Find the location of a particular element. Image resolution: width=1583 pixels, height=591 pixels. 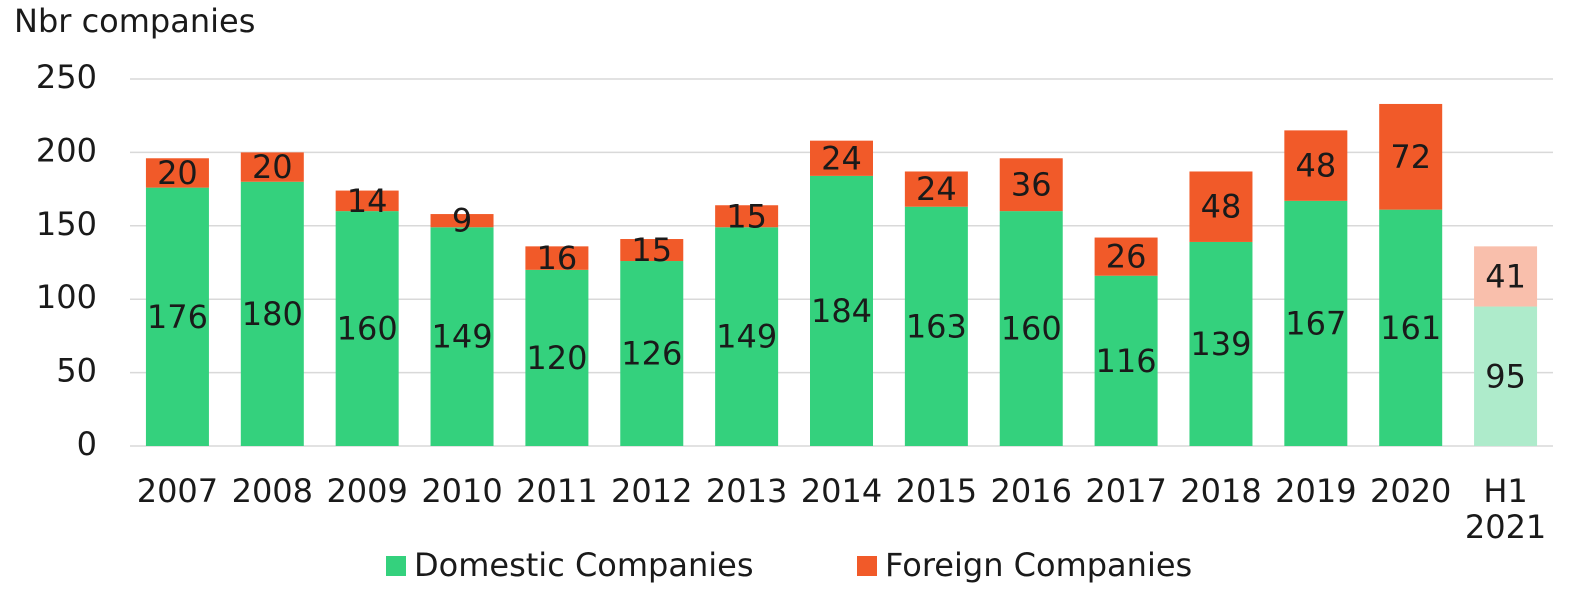

data-label: 163 is located at coordinates (936, 326).